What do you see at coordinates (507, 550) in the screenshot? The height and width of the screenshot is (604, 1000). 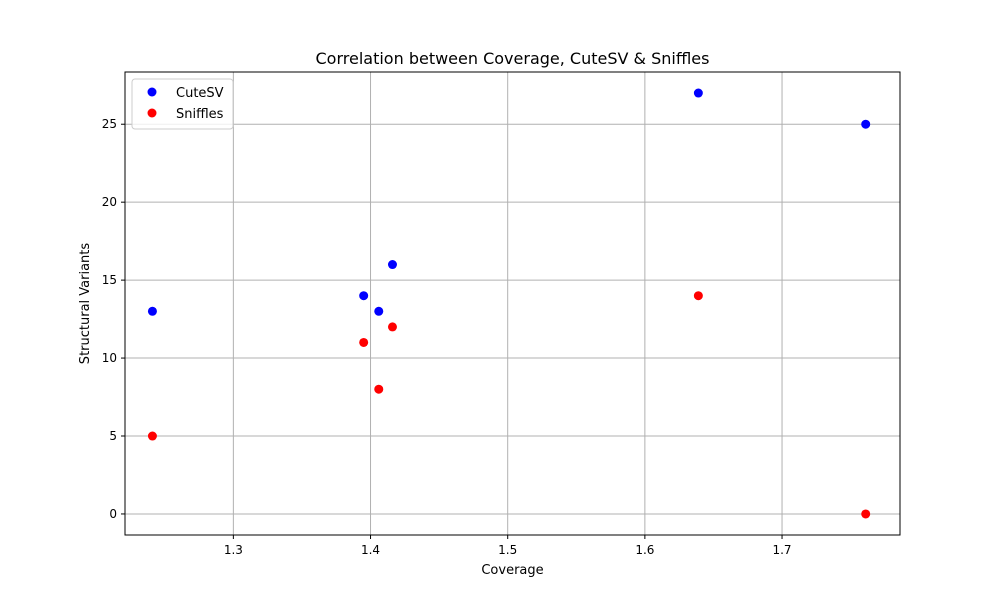 I see `x-tick-label: 1.5` at bounding box center [507, 550].